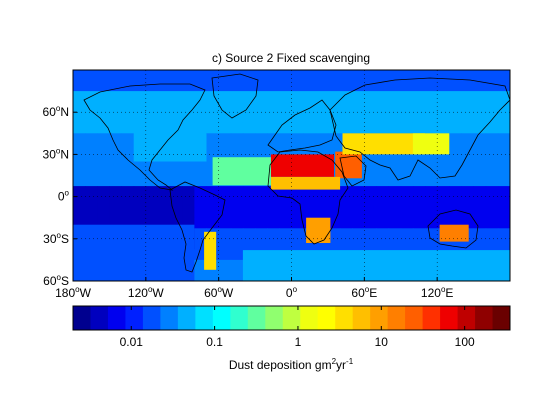  I want to click on tick-degrees: 30, so click(50, 154).